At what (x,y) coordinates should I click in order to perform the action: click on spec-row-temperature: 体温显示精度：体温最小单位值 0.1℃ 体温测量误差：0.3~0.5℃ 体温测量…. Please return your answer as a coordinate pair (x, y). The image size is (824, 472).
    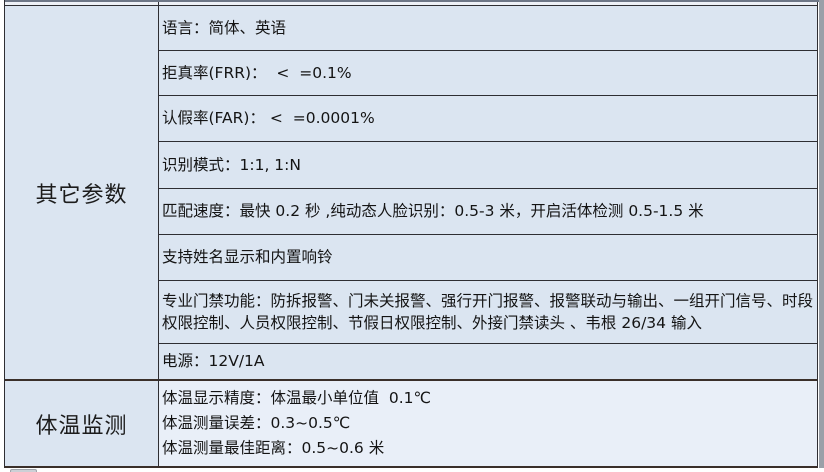
    Looking at the image, I should click on (488, 423).